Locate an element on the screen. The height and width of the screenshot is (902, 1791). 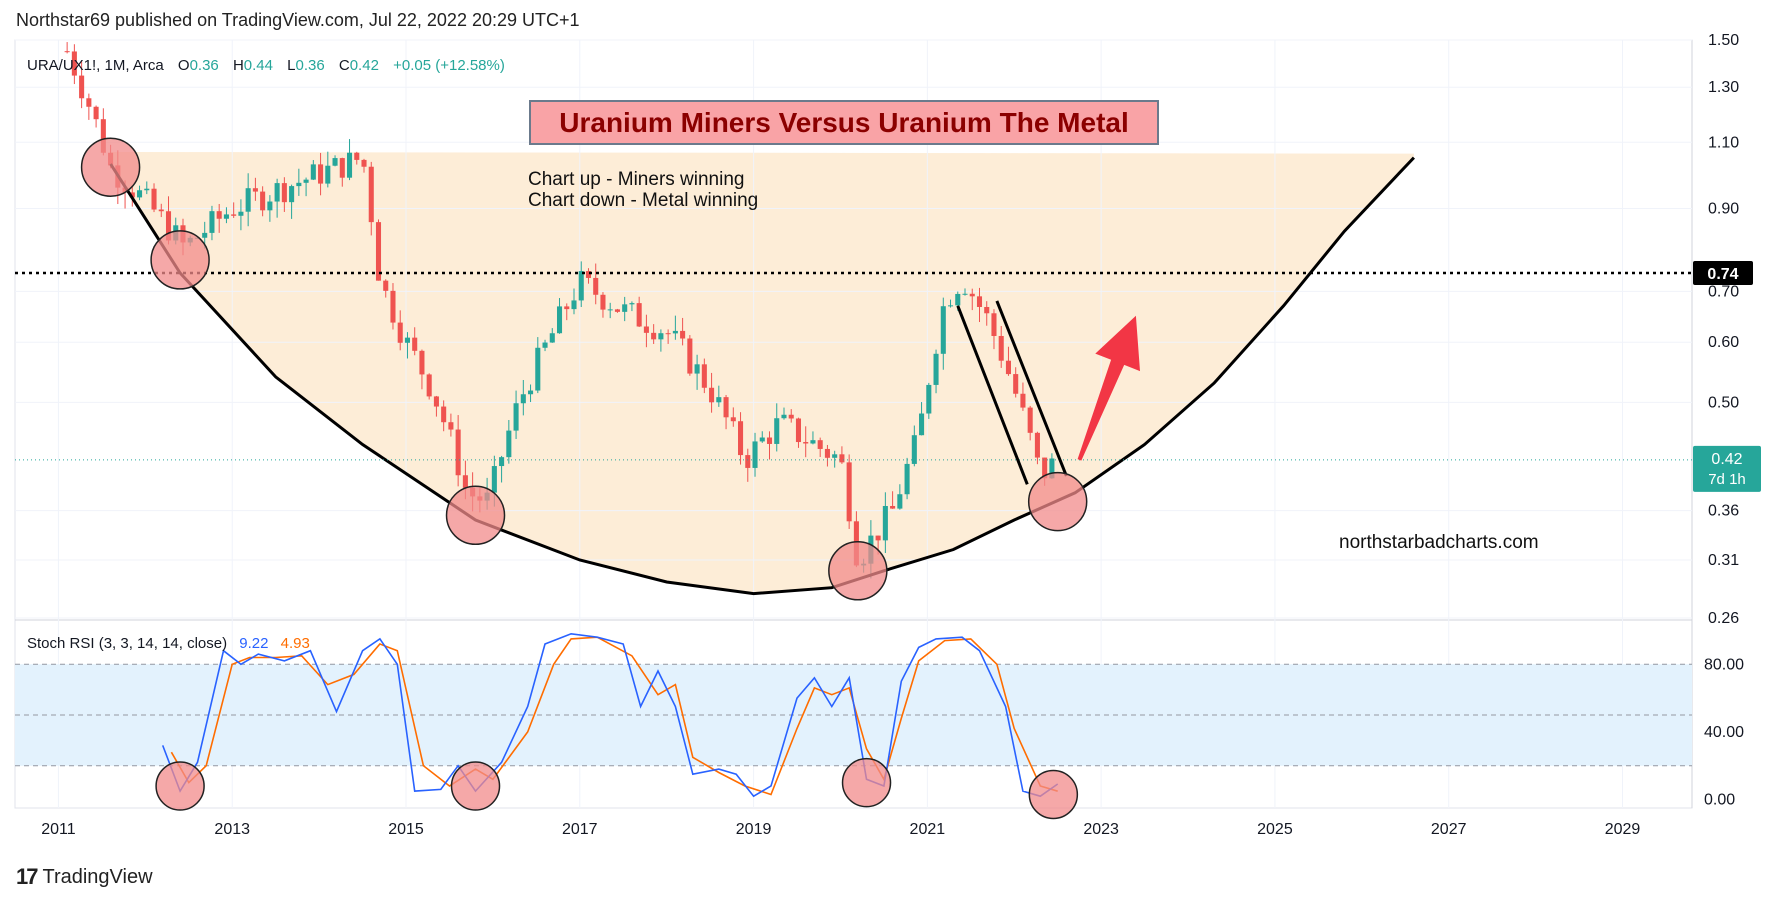
price-tick-label: 1.10 is located at coordinates (1723, 142).